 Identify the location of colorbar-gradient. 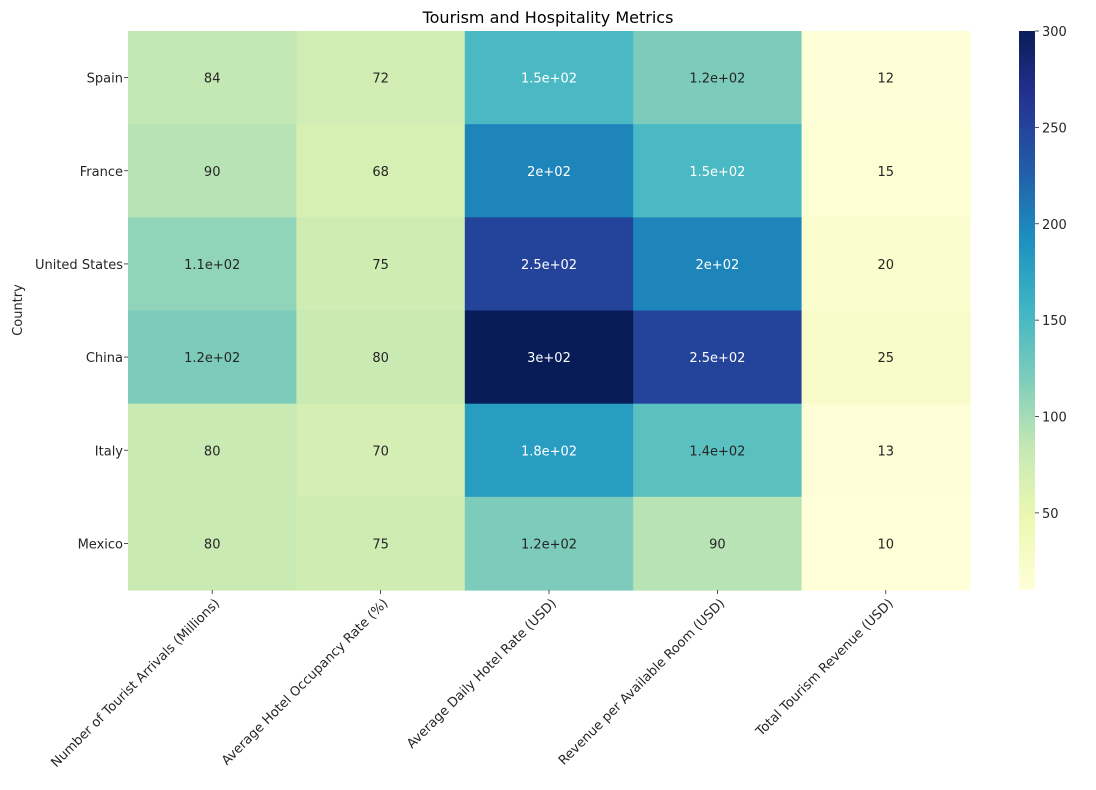
(1027, 310).